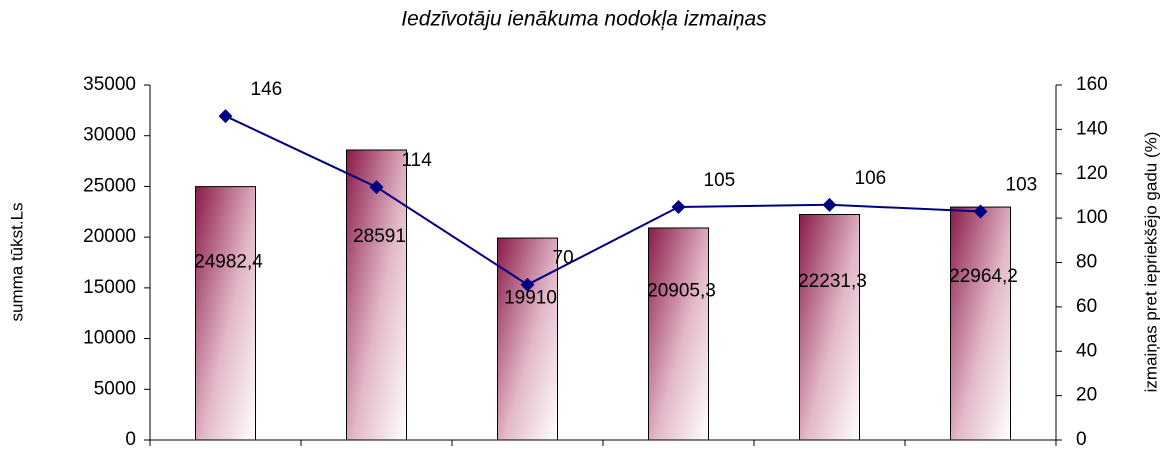 This screenshot has width=1169, height=456. Describe the element at coordinates (720, 180) in the screenshot. I see `line-value-label: 105` at that location.